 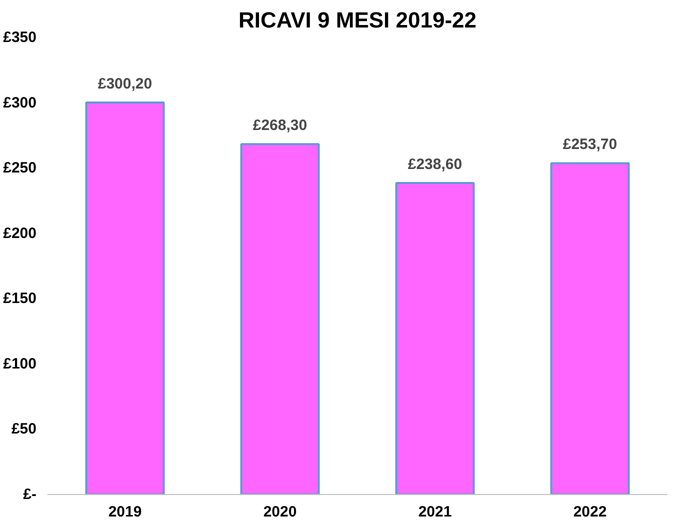 I want to click on y-tick-label: £150, so click(x=20, y=299).